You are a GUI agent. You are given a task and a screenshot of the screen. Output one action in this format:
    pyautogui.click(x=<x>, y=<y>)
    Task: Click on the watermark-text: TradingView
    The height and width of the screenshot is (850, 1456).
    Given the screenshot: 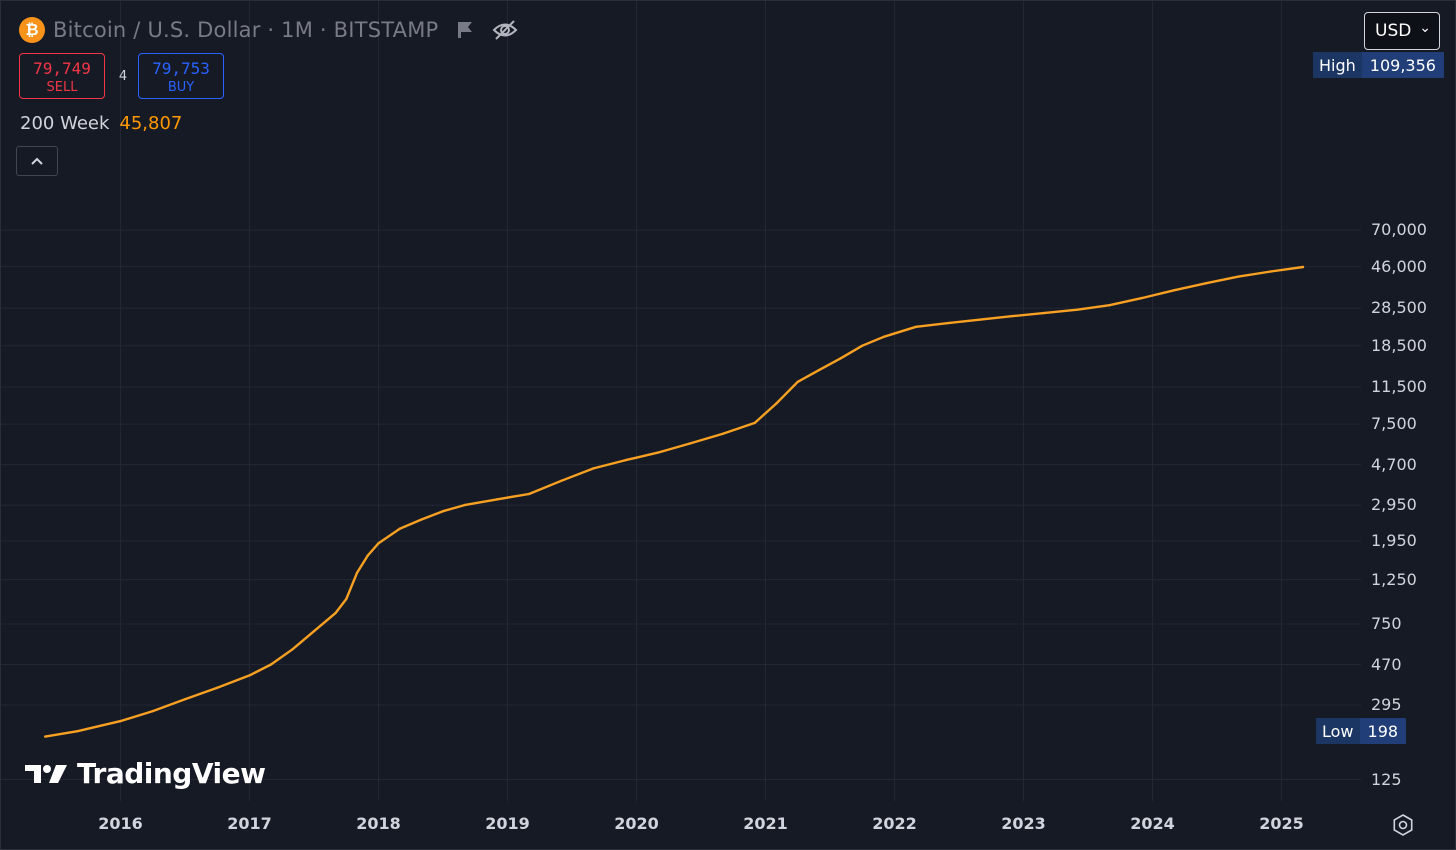 What is the action you would take?
    pyautogui.click(x=171, y=773)
    